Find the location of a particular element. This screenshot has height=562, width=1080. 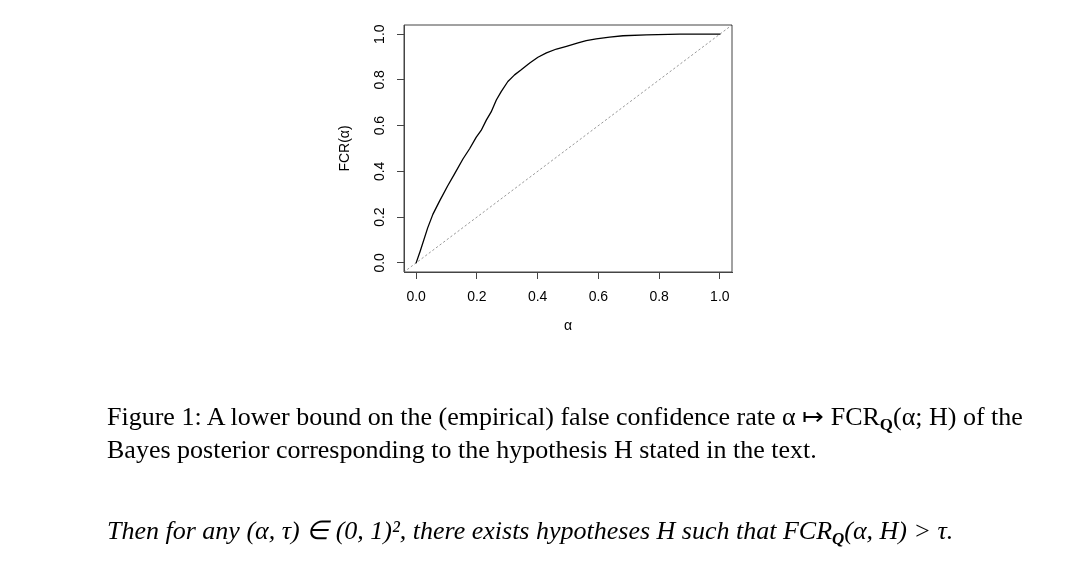

x-tick-label: 0.2 is located at coordinates (477, 296).